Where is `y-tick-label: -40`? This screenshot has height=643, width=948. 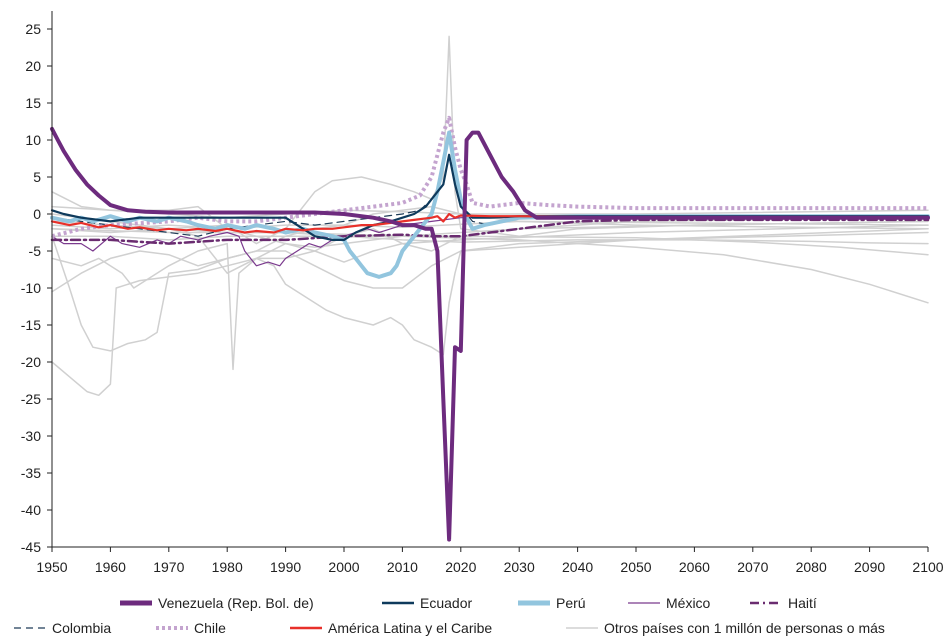 y-tick-label: -40 is located at coordinates (31, 510).